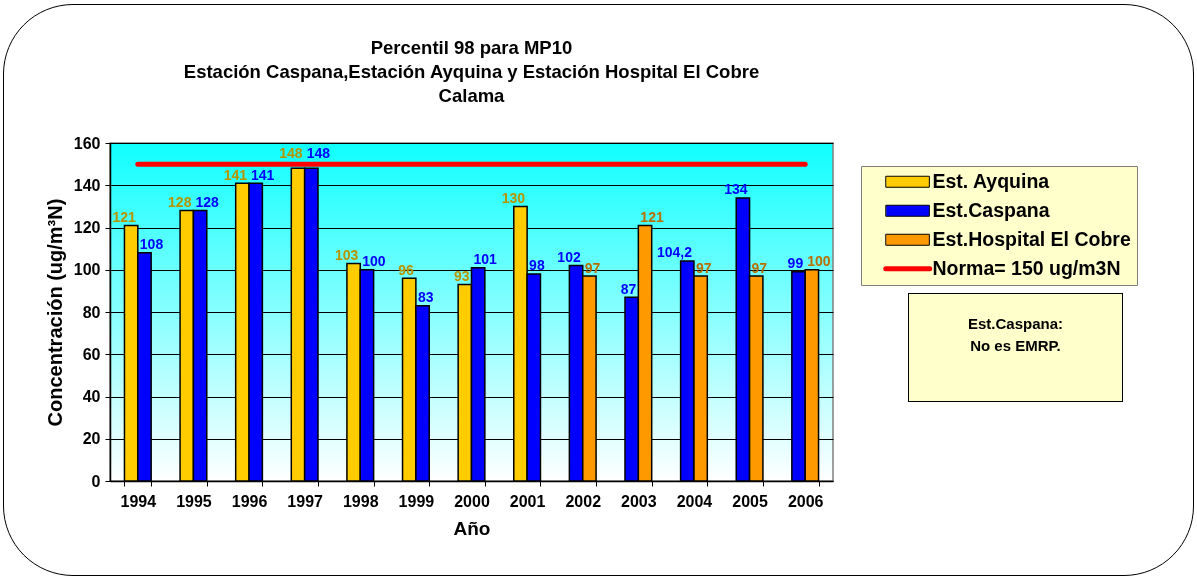 Image resolution: width=1197 pixels, height=580 pixels. What do you see at coordinates (91, 312) in the screenshot?
I see `y-tick-label: 80` at bounding box center [91, 312].